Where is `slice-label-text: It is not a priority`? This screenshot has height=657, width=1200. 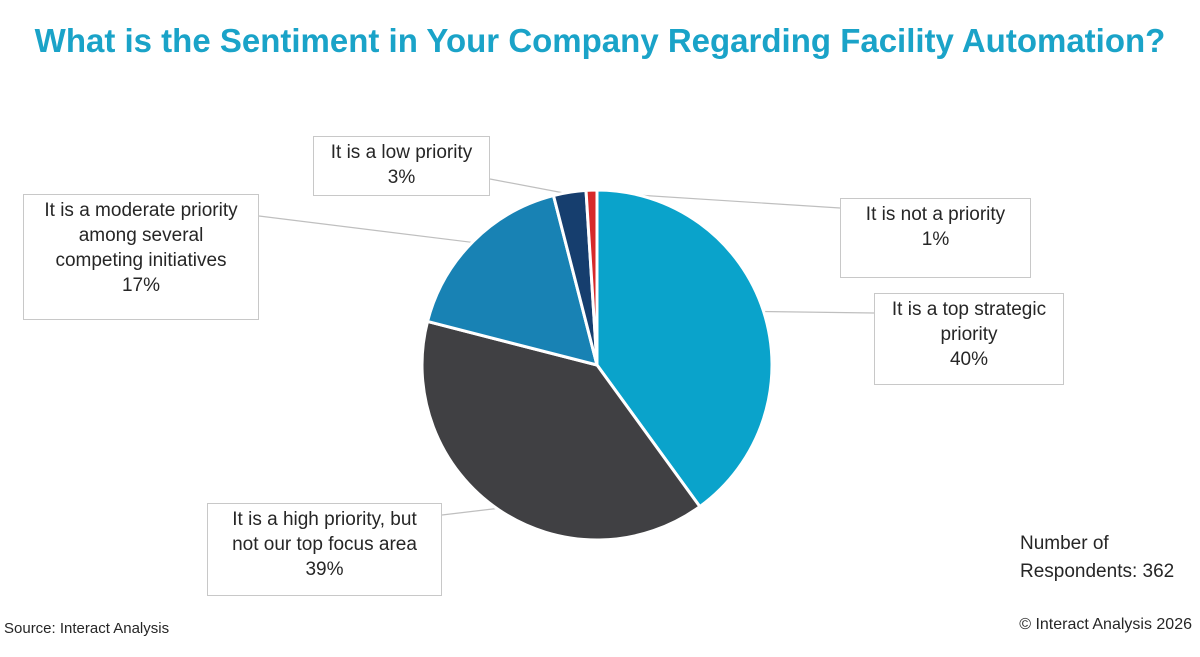
slice-label-text: It is not a priority is located at coordinates (935, 214).